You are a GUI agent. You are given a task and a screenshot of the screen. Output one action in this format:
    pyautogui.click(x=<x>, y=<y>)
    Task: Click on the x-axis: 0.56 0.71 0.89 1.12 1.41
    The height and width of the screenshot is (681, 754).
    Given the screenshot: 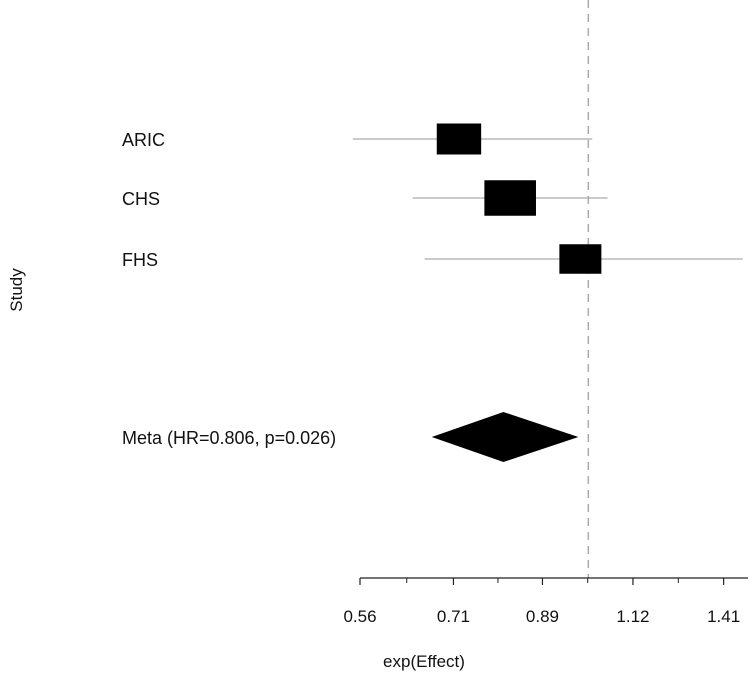 What is the action you would take?
    pyautogui.click(x=545, y=601)
    